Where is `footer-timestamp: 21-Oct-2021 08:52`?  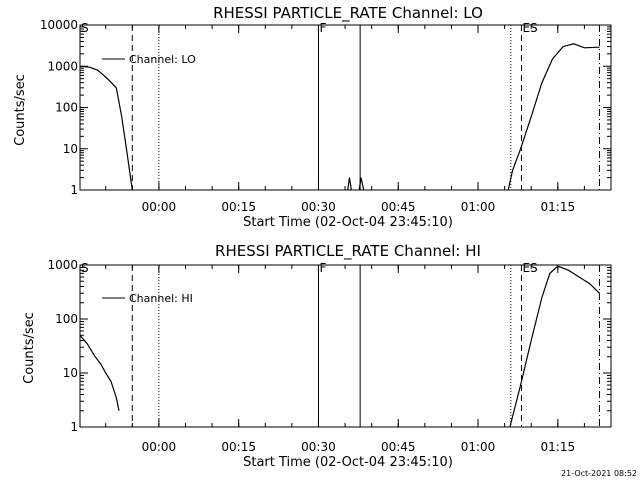
footer-timestamp: 21-Oct-2021 08:52 is located at coordinates (599, 473).